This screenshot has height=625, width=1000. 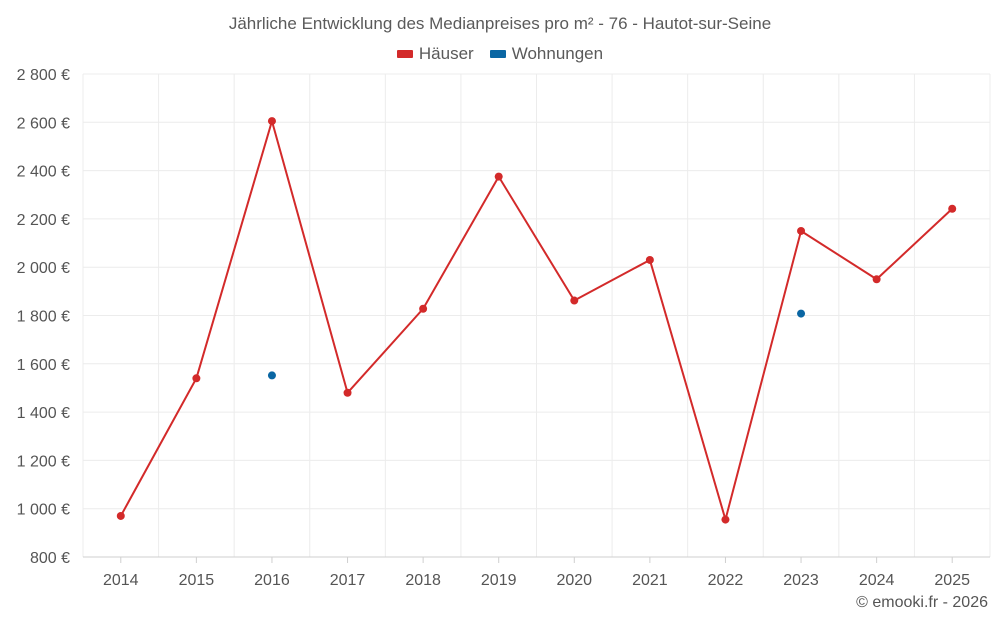 What do you see at coordinates (423, 580) in the screenshot?
I see `x-tick-label: 2018` at bounding box center [423, 580].